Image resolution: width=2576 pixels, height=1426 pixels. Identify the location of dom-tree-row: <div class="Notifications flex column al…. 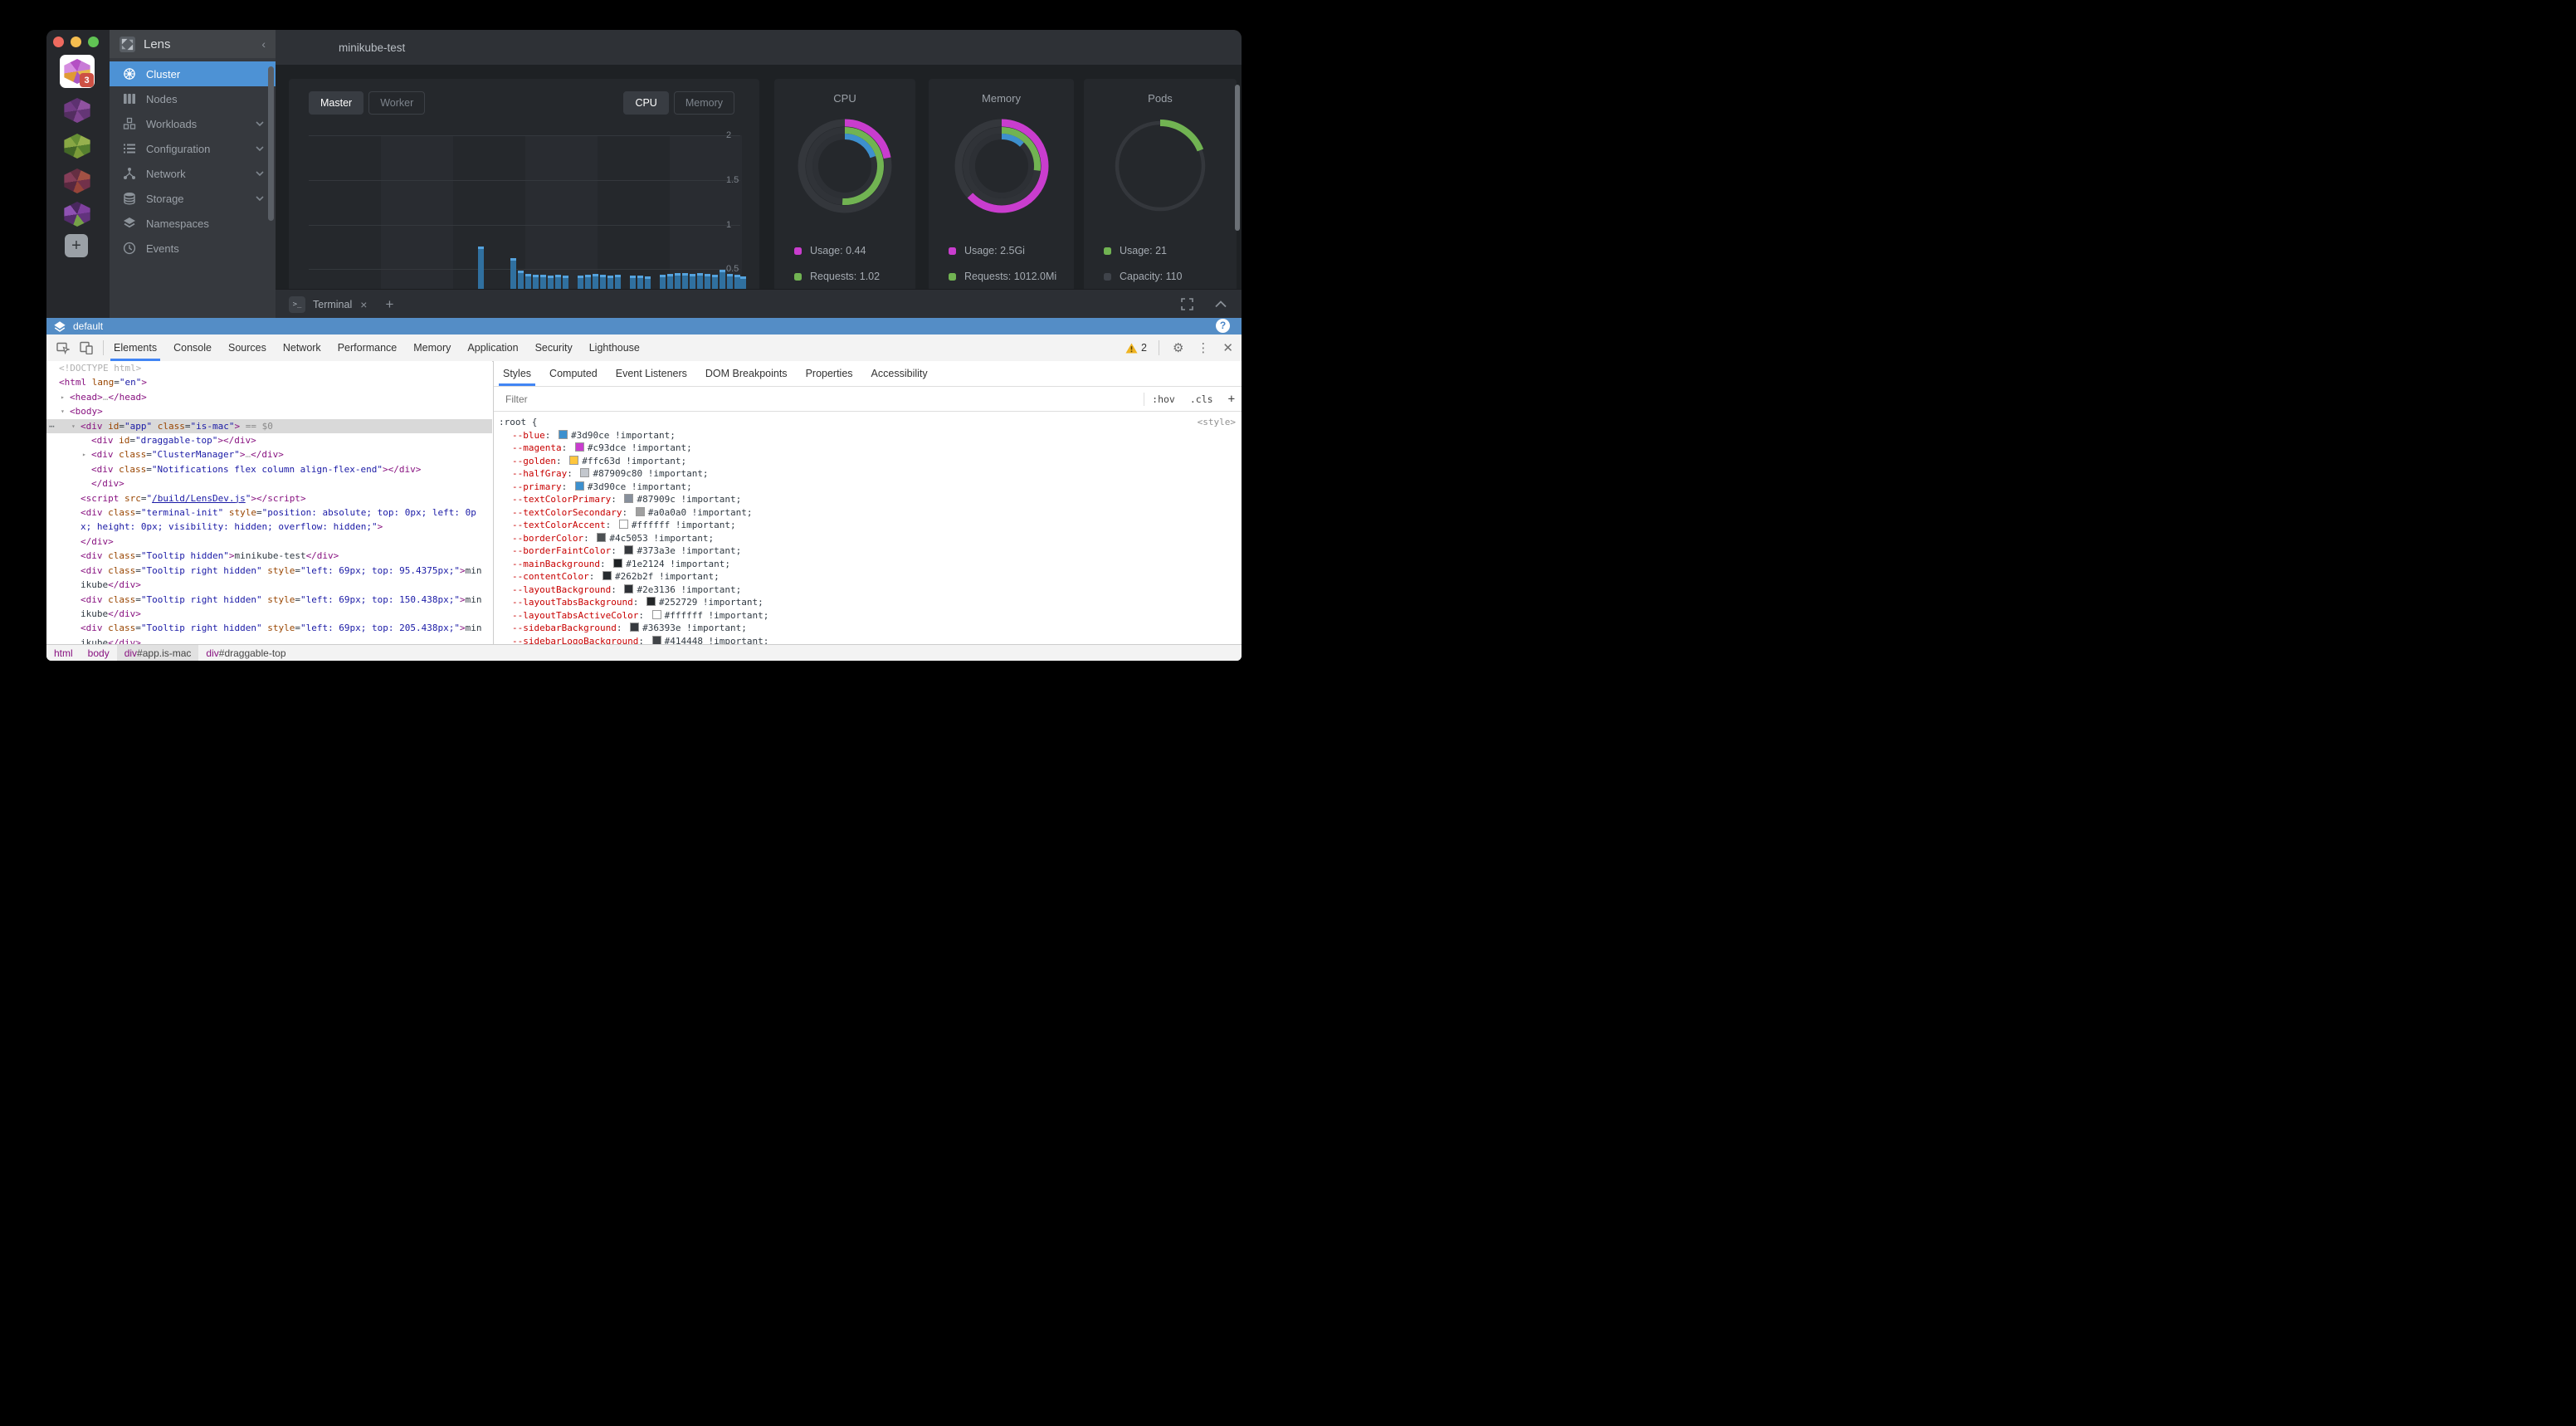
(257, 469).